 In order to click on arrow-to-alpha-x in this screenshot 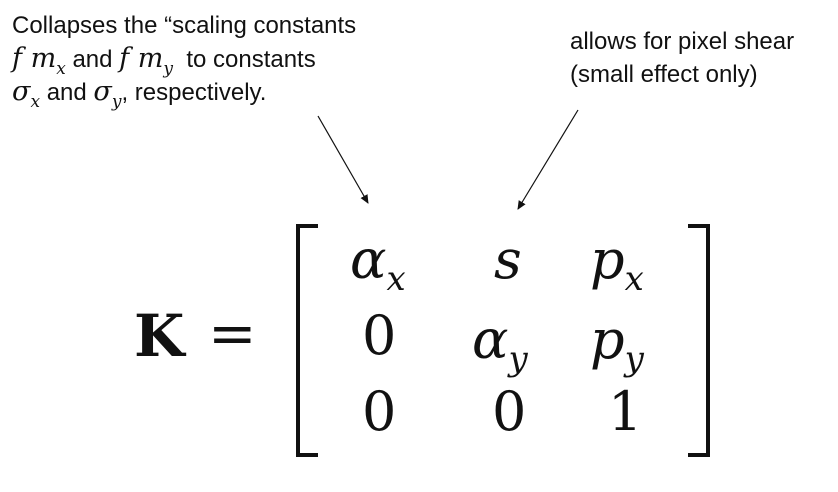, I will do `click(343, 159)`.